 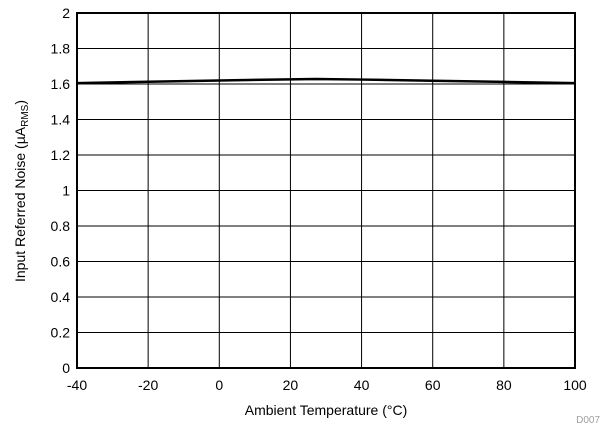 I want to click on y-tick-label: 1.8, so click(x=61, y=49).